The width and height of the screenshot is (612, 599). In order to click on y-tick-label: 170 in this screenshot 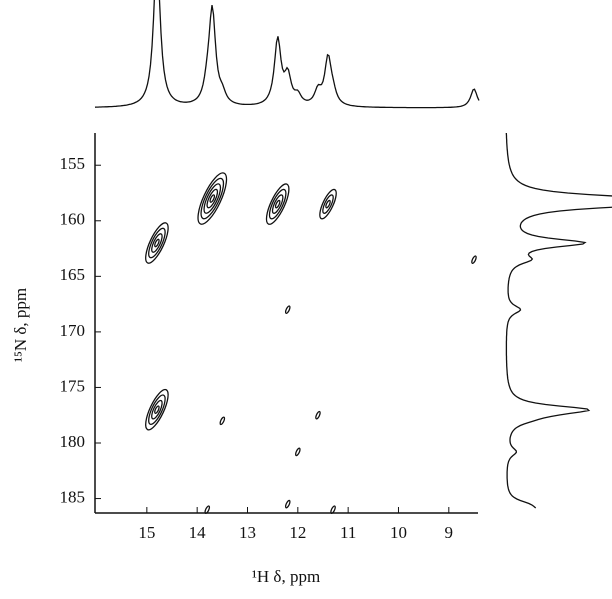, I will do `click(73, 330)`.